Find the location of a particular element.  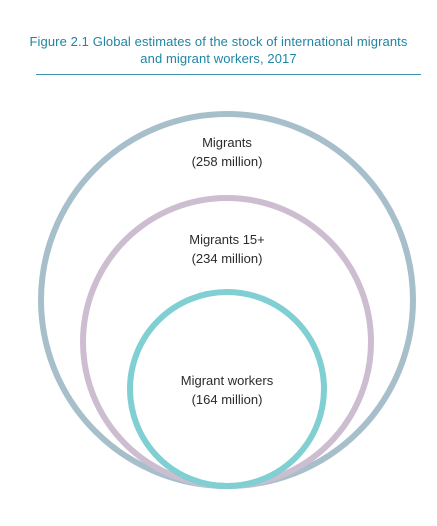

migrant-workers-value: (164 million) is located at coordinates (227, 399).